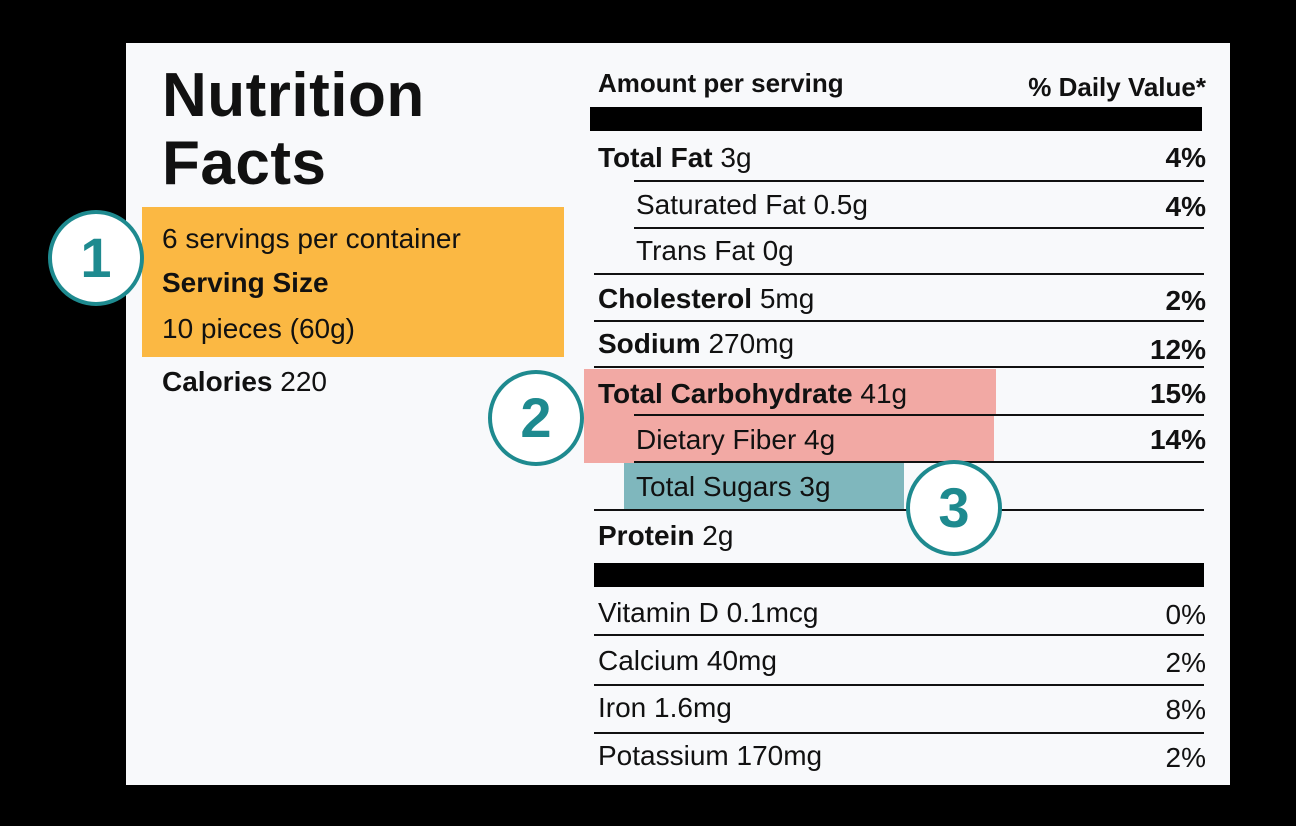  Describe the element at coordinates (1177, 349) in the screenshot. I see `dv-sodium: 12%` at that location.